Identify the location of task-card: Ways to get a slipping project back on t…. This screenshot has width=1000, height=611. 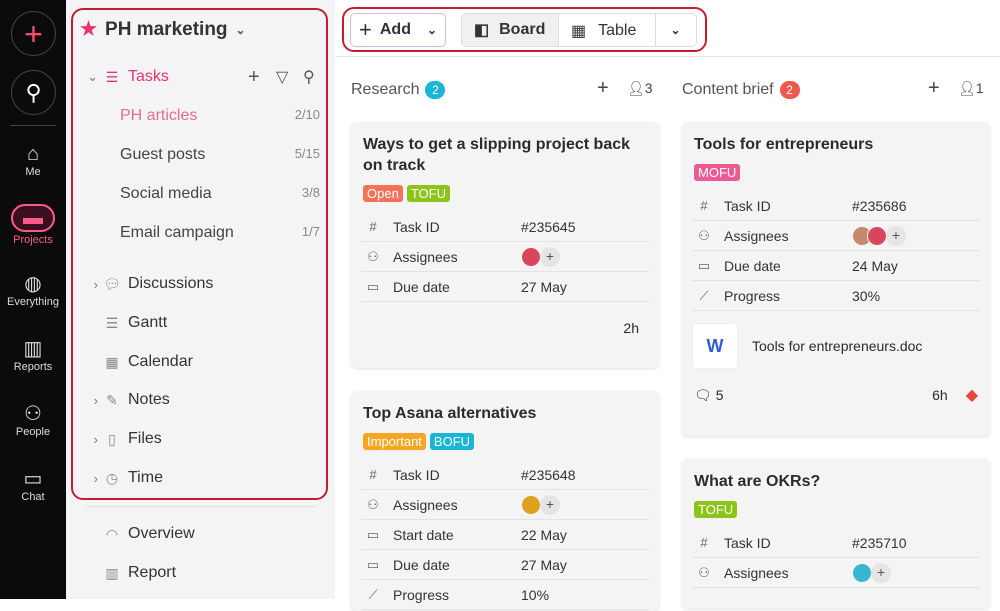
(505, 245).